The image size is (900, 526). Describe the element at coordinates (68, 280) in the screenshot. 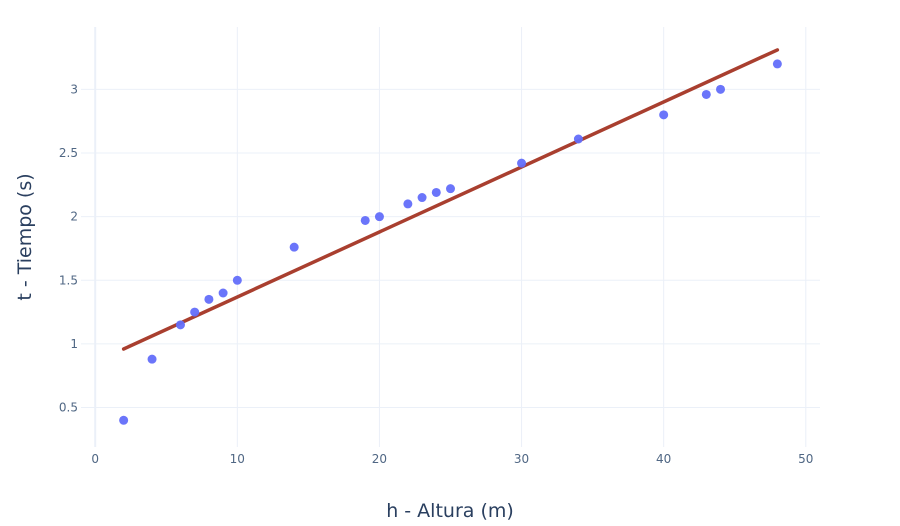

I see `y-tick-label: 1.5` at that location.